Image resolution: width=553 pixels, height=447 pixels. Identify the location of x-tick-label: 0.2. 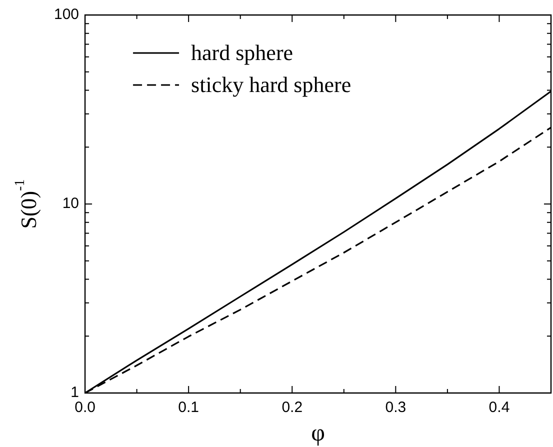
(292, 407).